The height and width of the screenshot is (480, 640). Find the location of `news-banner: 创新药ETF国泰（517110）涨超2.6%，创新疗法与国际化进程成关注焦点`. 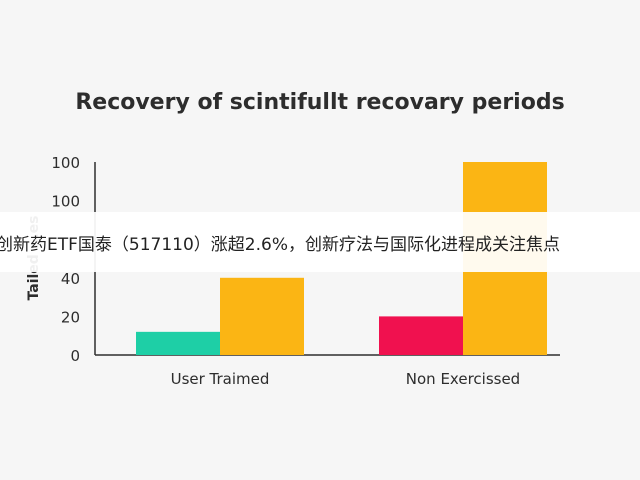

news-banner: 创新药ETF国泰（517110）涨超2.6%，创新疗法与国际化进程成关注焦点 is located at coordinates (320, 242).